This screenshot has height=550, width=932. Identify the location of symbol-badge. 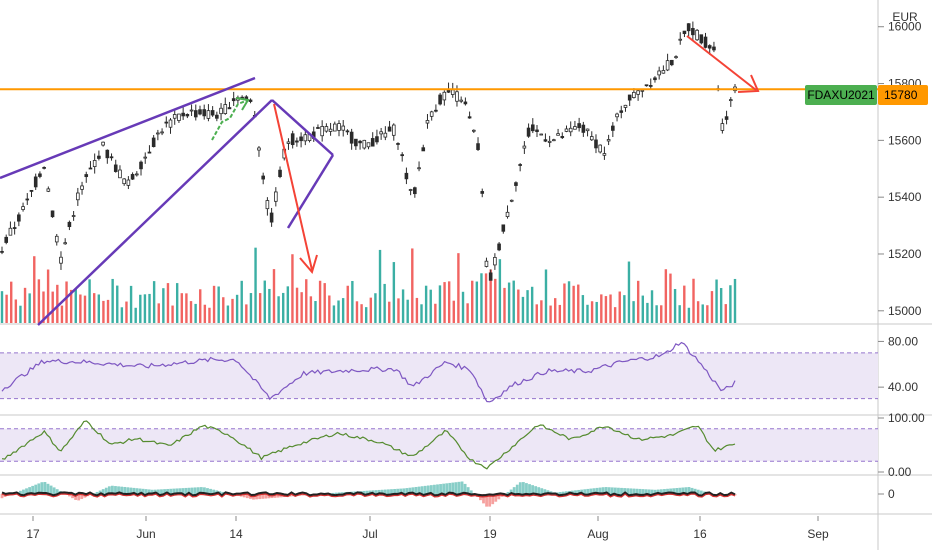
(841, 95).